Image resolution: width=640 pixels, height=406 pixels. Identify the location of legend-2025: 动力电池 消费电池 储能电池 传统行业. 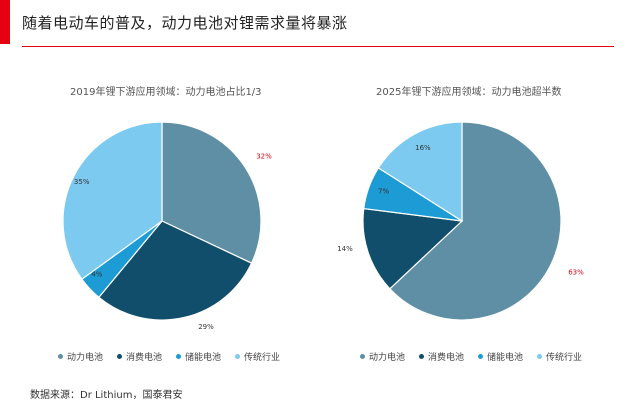
(471, 356).